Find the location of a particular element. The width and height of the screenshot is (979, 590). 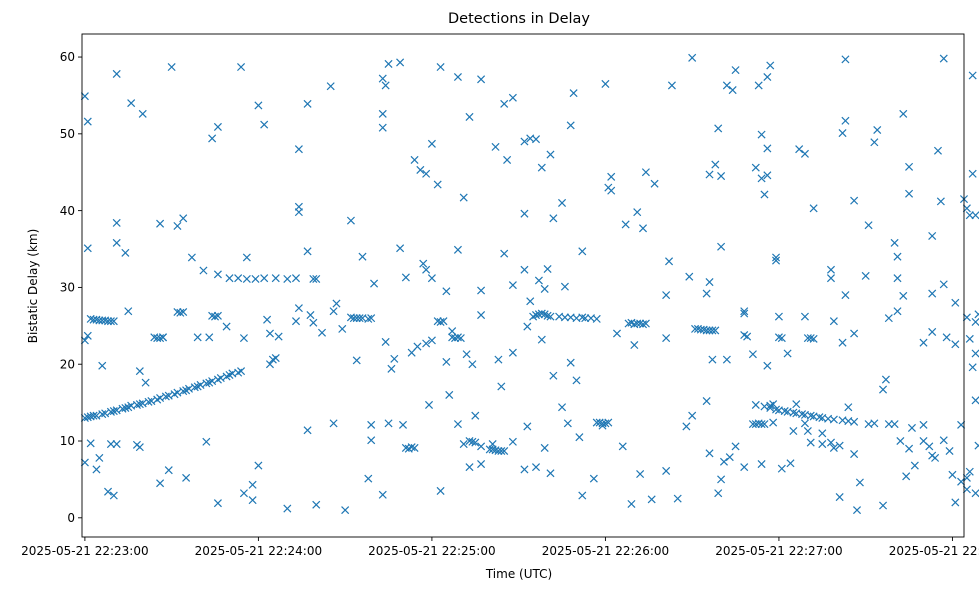

x-tick-label: 2025-05-21 22:23:00 is located at coordinates (84, 551).